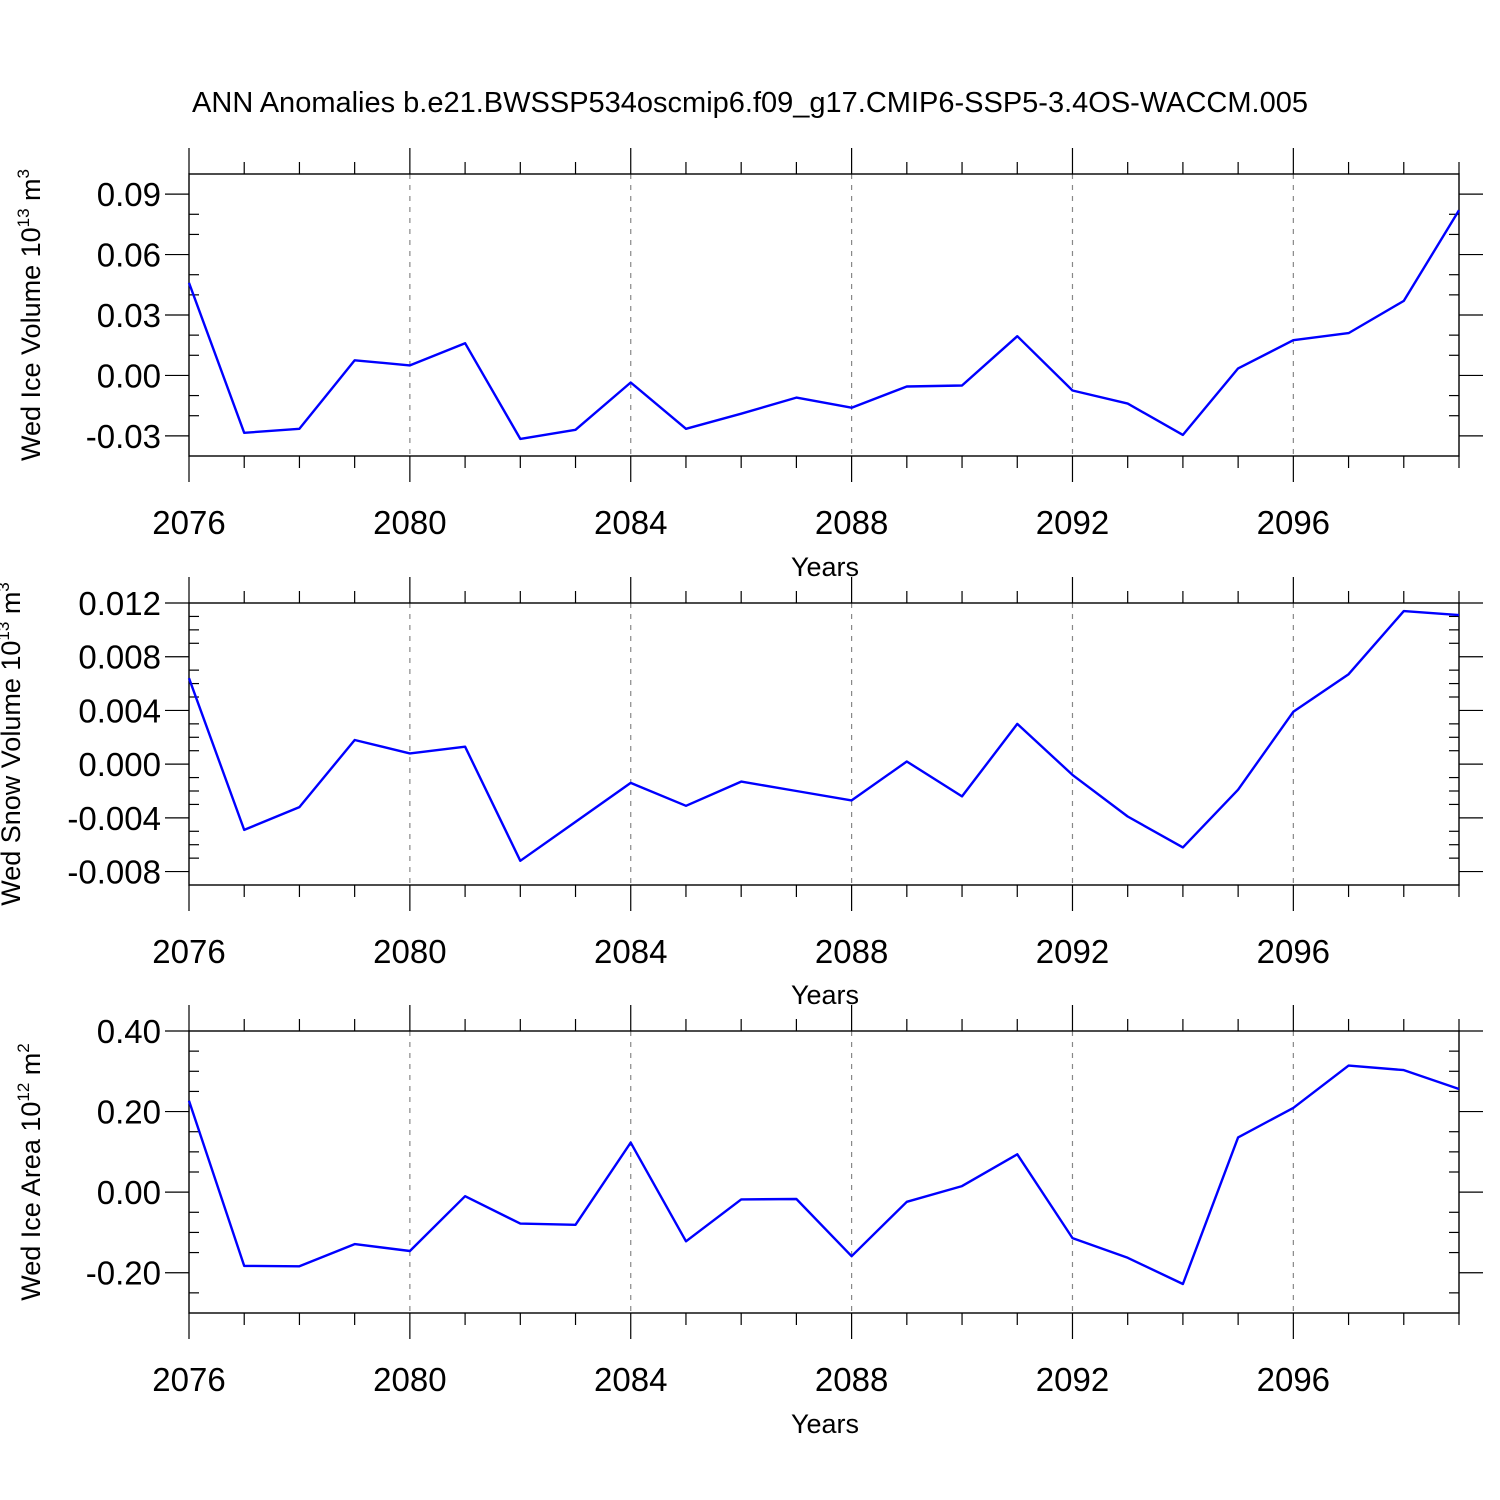  Describe the element at coordinates (825, 567) in the screenshot. I see `xlabel-ice-volume: Years` at that location.